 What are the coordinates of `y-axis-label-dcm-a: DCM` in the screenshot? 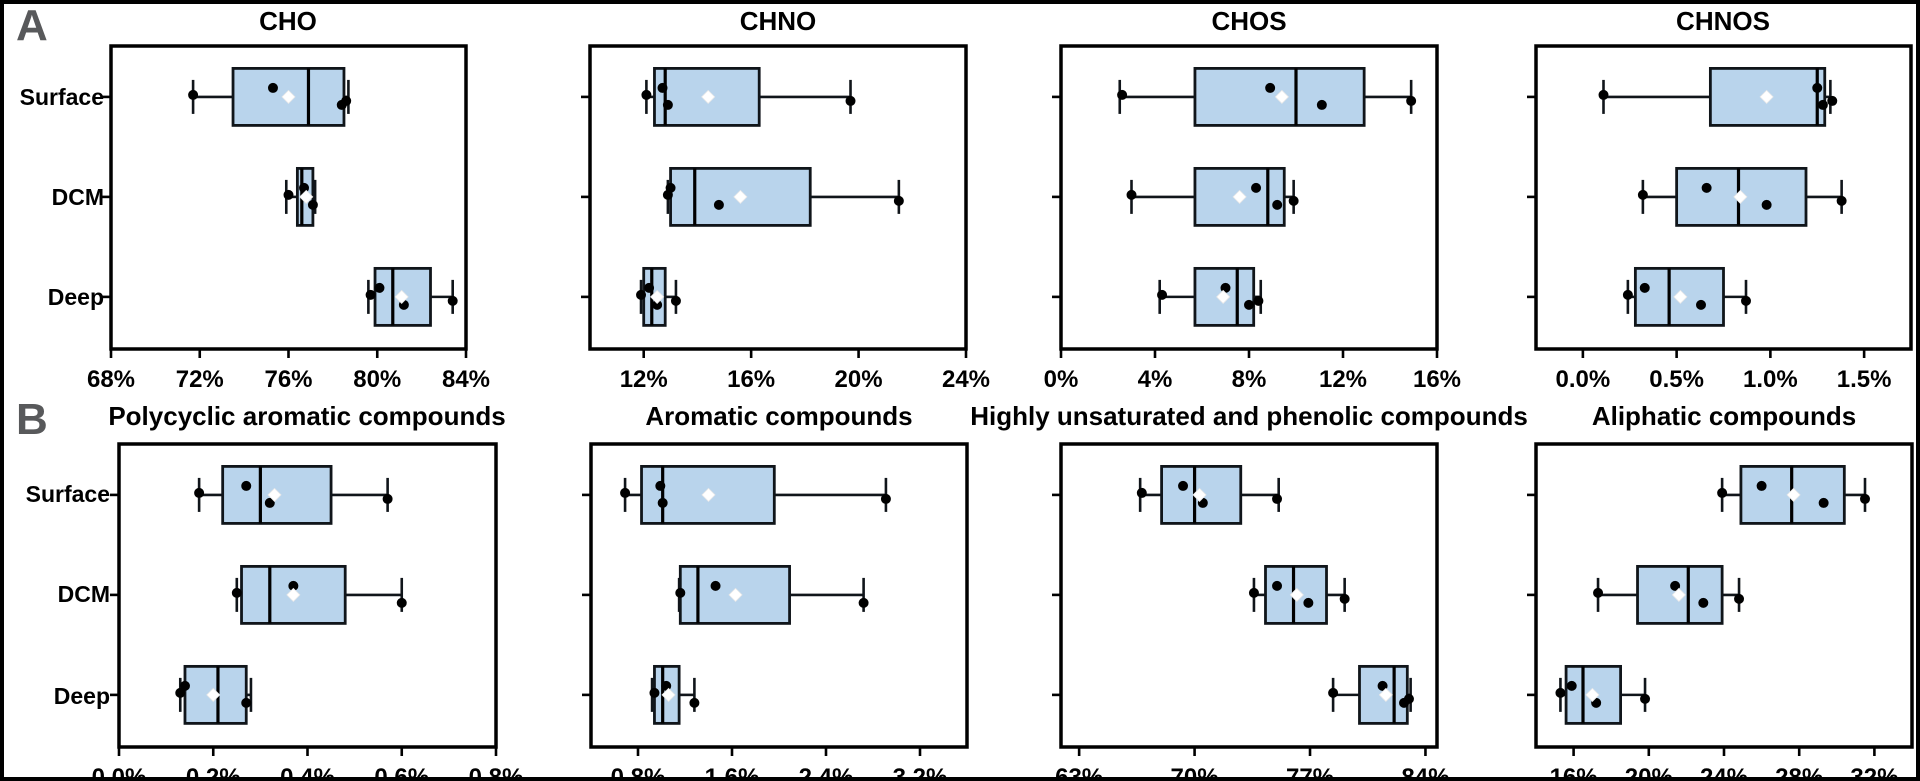 It's located at (77, 197).